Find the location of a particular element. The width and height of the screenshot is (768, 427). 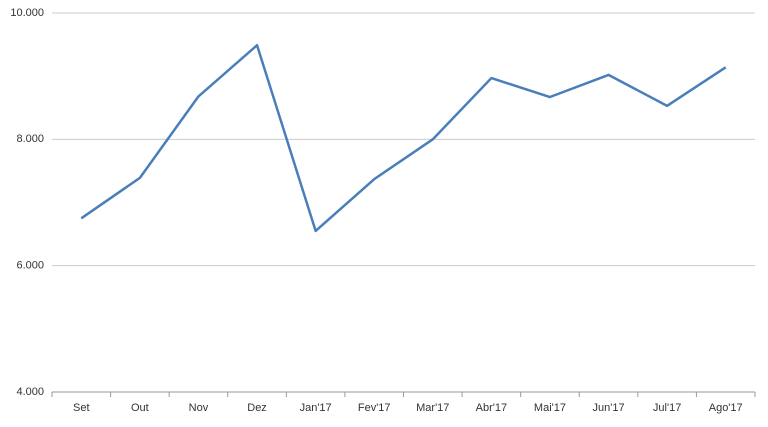

x-tick-label: Nov is located at coordinates (199, 408).